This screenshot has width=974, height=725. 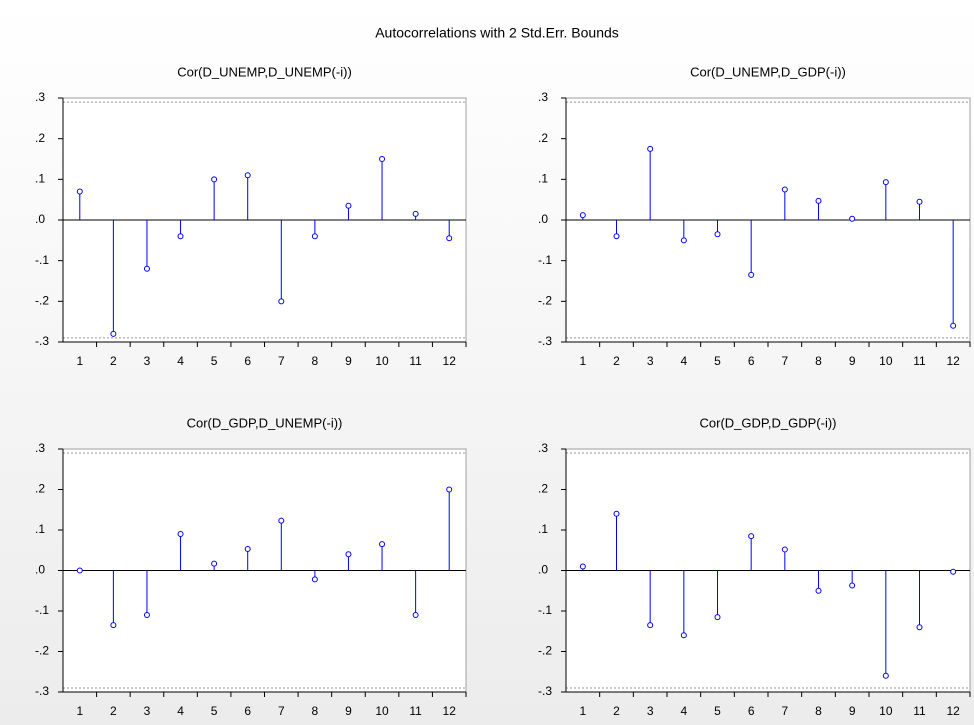 What do you see at coordinates (768, 422) in the screenshot?
I see `chart-title: Cor(D_GDP,D_GDP(-i))` at bounding box center [768, 422].